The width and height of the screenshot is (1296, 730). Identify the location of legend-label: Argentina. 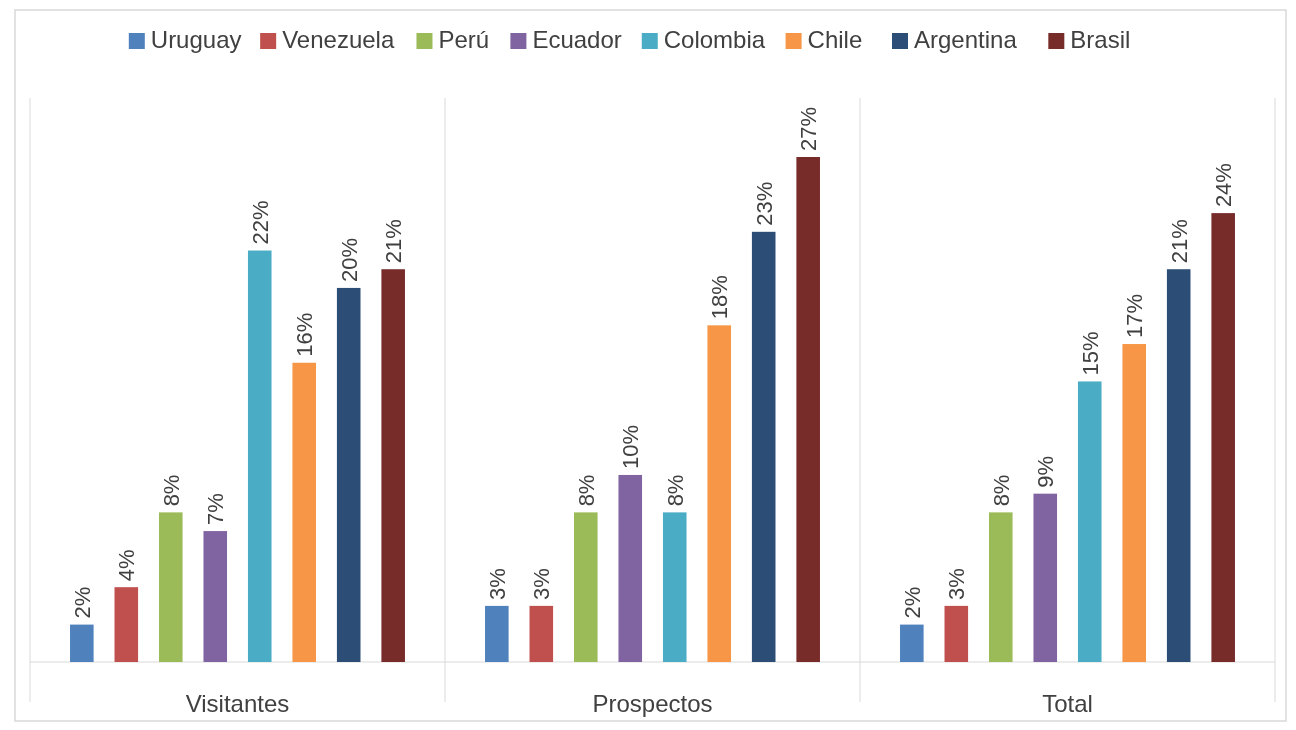
(966, 39).